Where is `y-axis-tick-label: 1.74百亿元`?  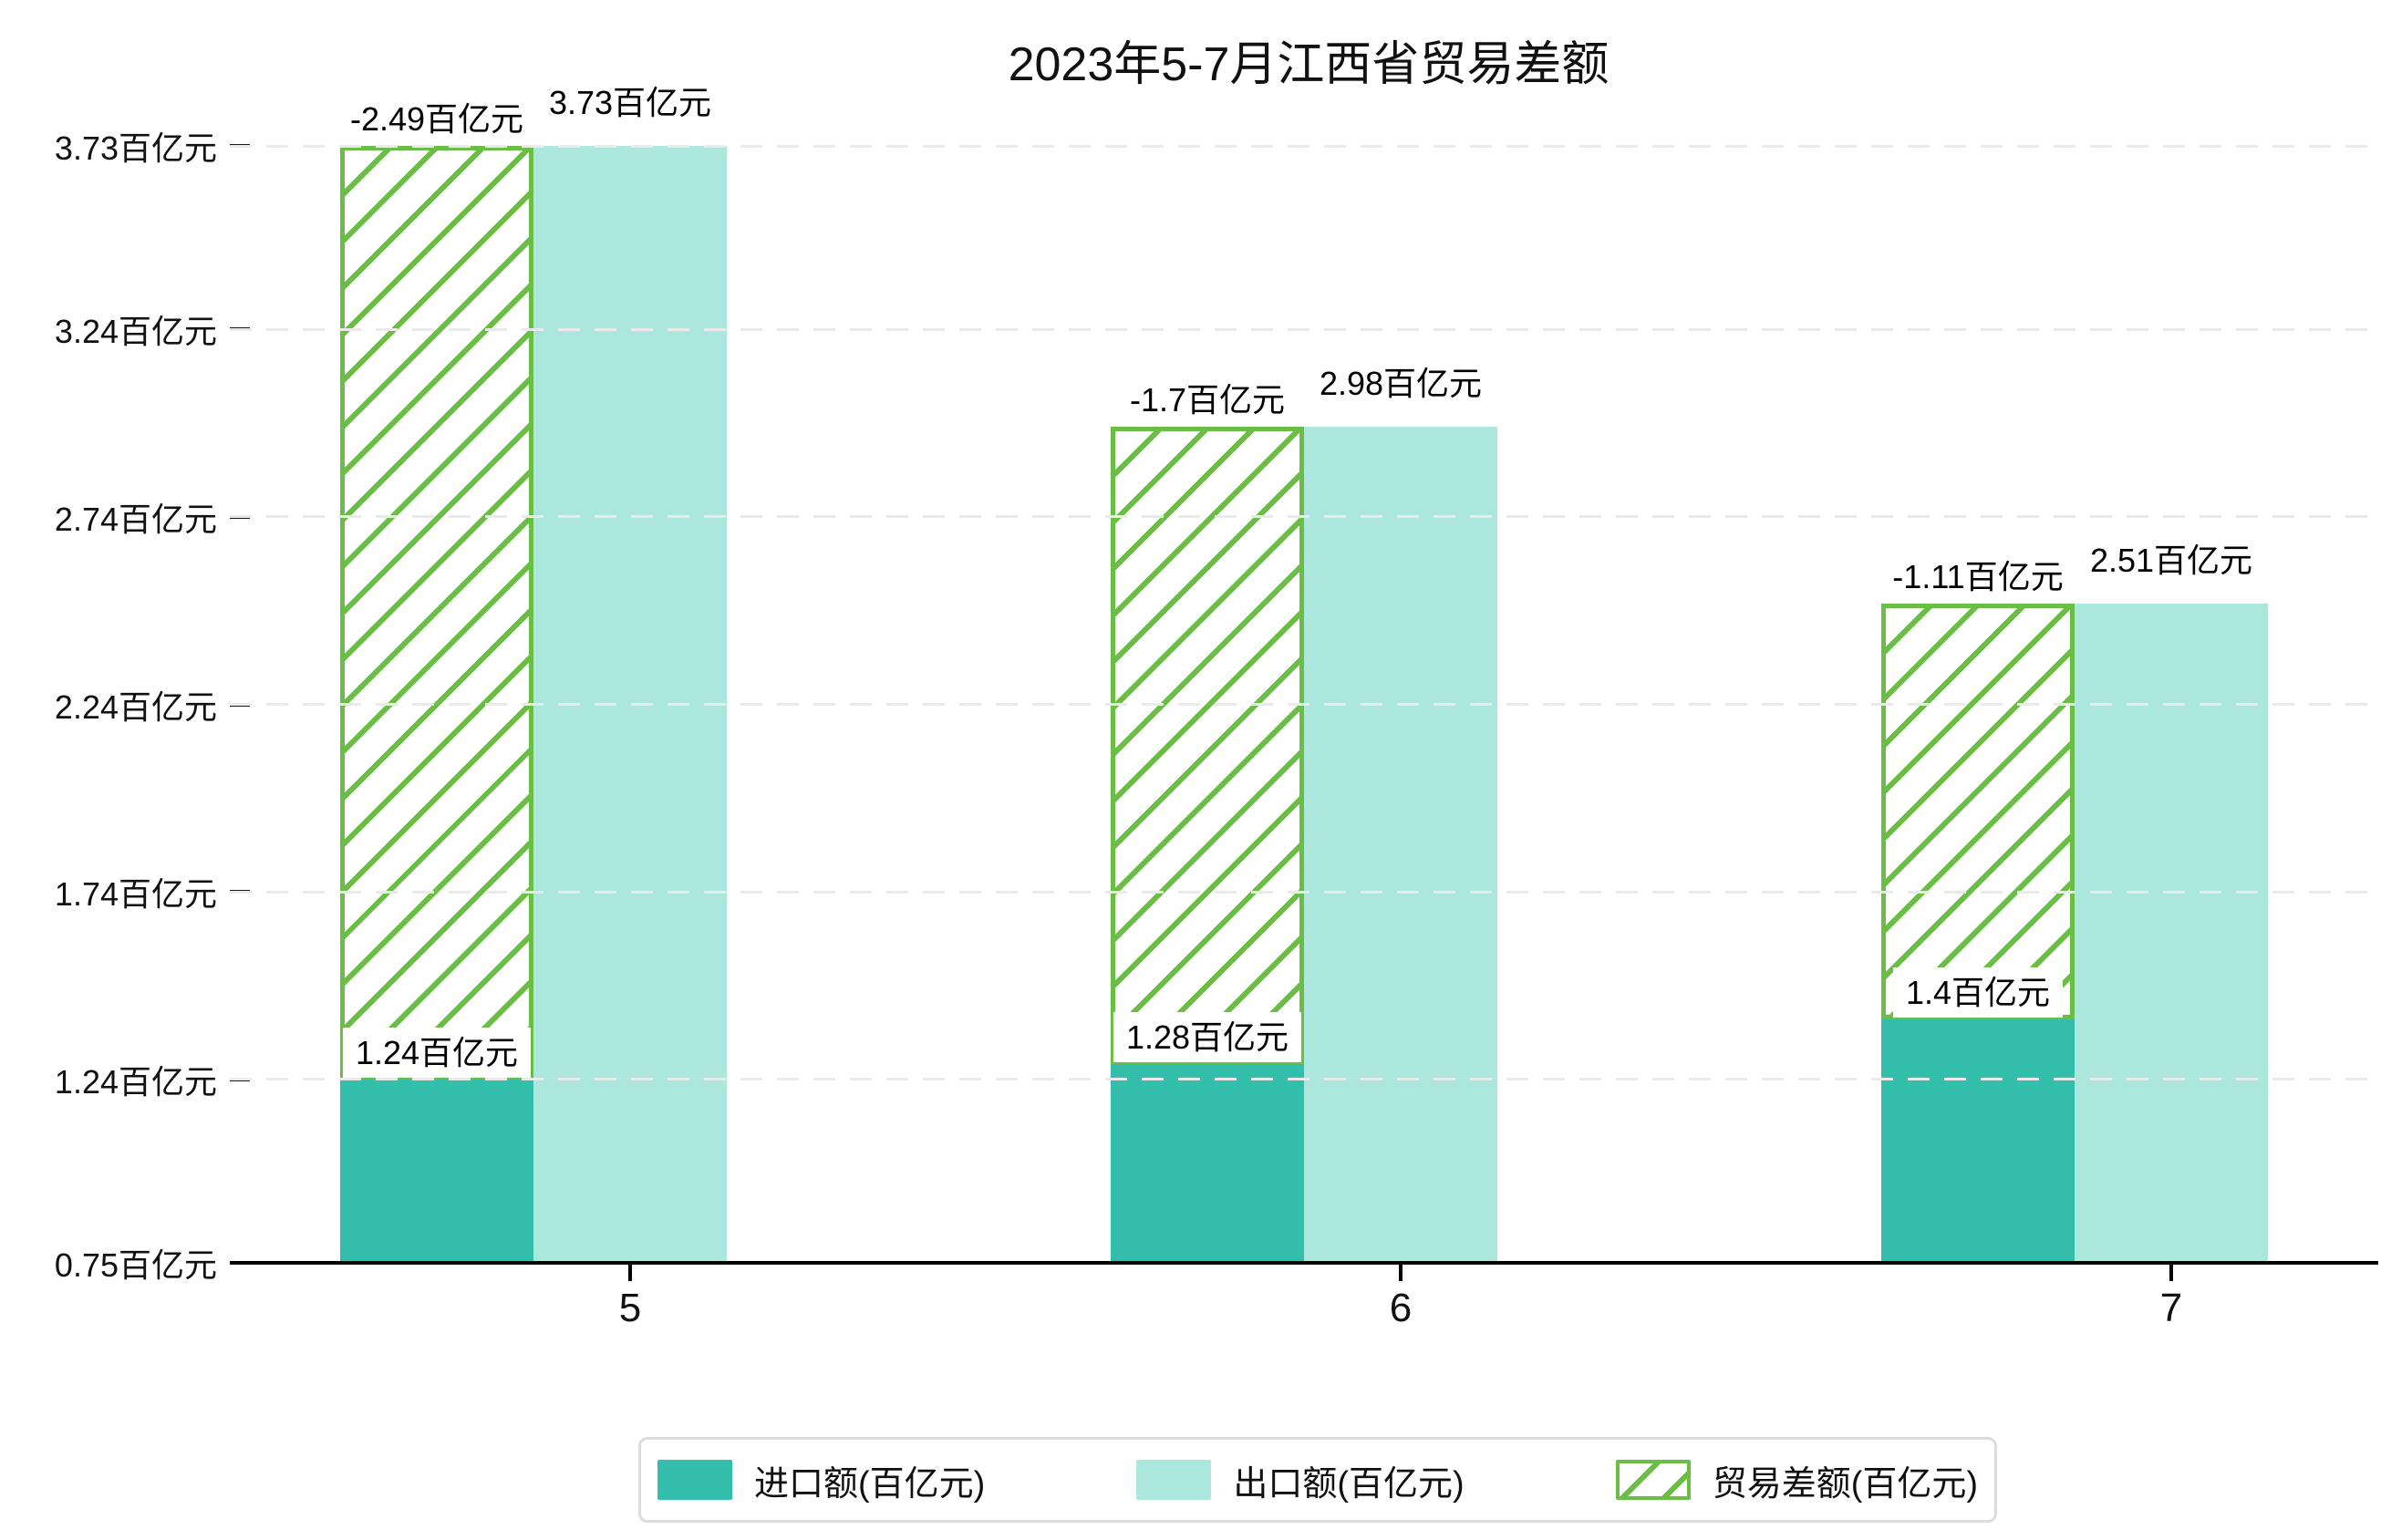 y-axis-tick-label: 1.74百亿元 is located at coordinates (135, 894).